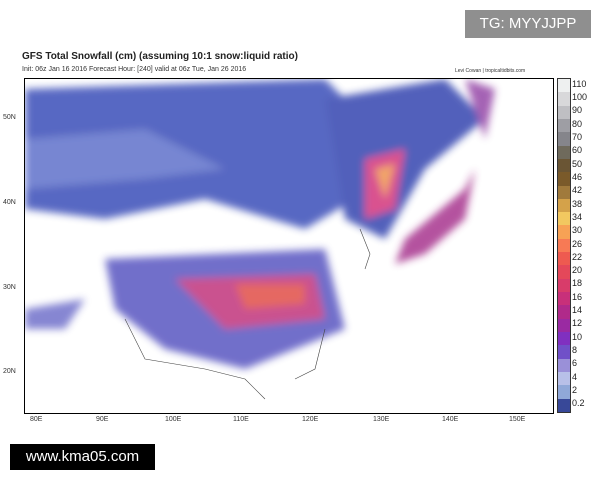 The image size is (600, 480). Describe the element at coordinates (490, 71) in the screenshot. I see `map-credit: Levi Cowan | tropicaltidbits.com` at that location.